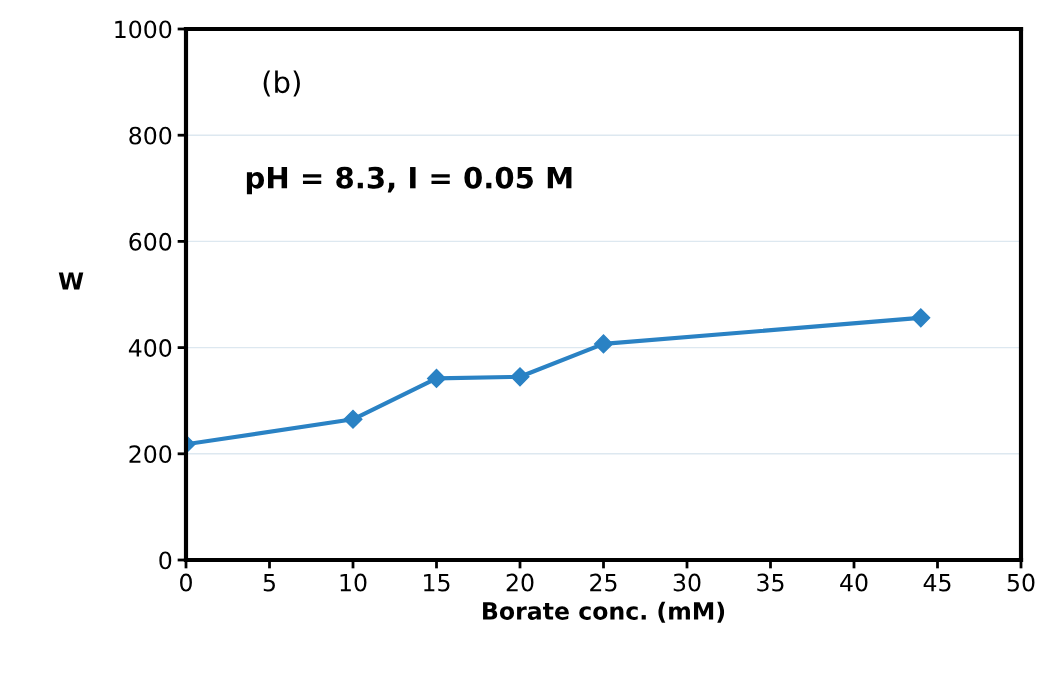 This screenshot has width=1046, height=692. What do you see at coordinates (150, 241) in the screenshot?
I see `y-tick-label: 600` at bounding box center [150, 241].